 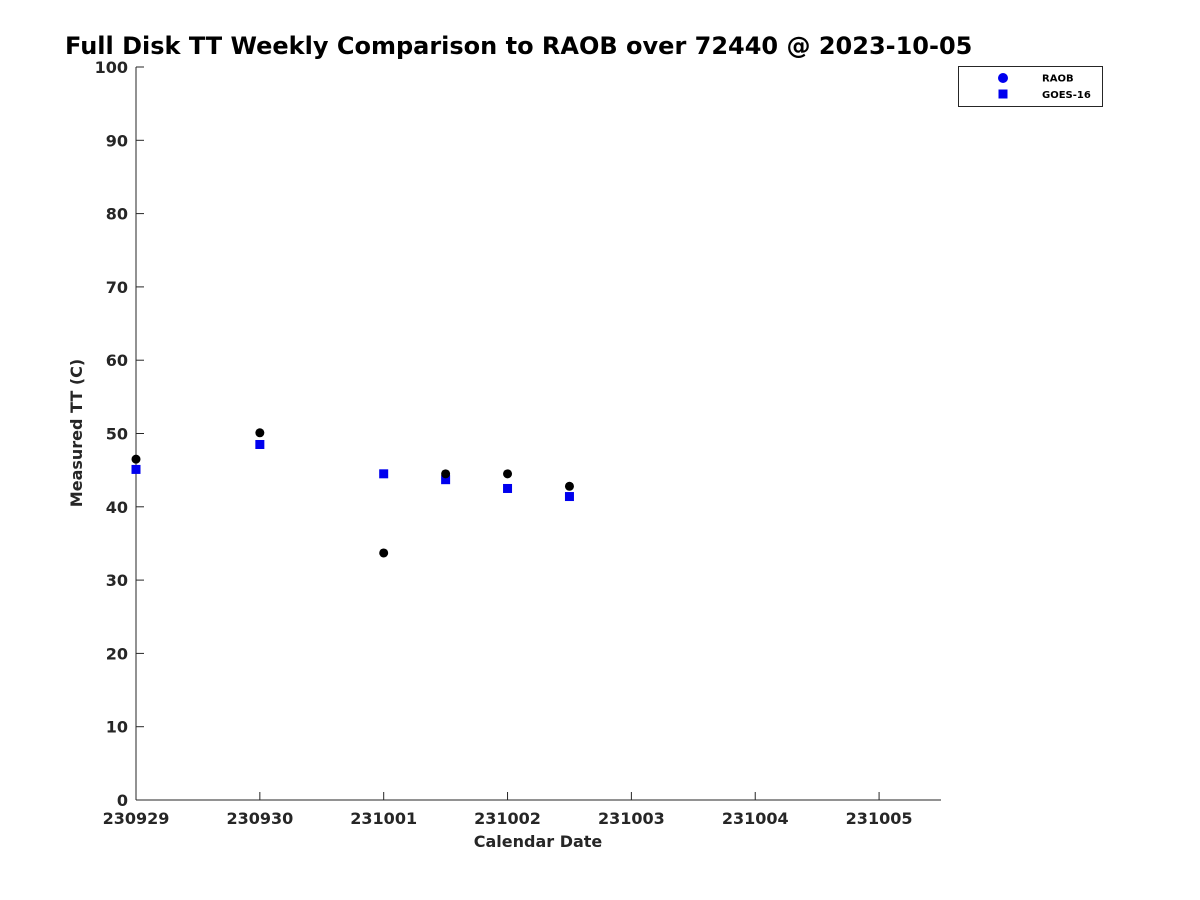 What do you see at coordinates (259, 818) in the screenshot?
I see `x-tick-label: 230930` at bounding box center [259, 818].